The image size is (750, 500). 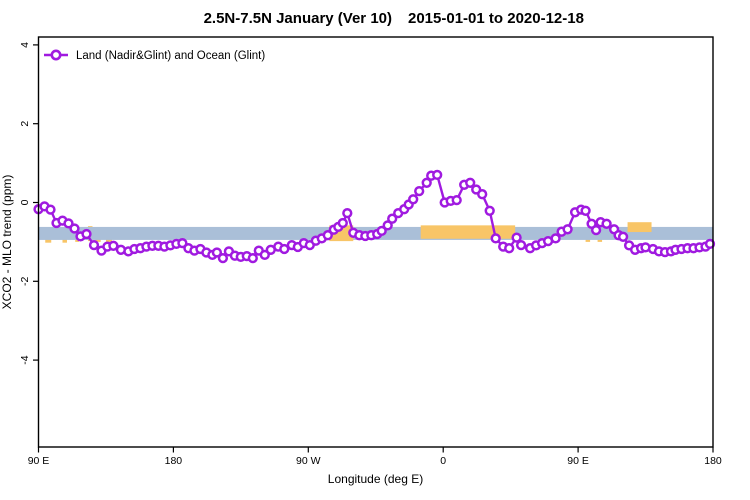 What do you see at coordinates (25, 202) in the screenshot?
I see `y-tick-label: 0` at bounding box center [25, 202].